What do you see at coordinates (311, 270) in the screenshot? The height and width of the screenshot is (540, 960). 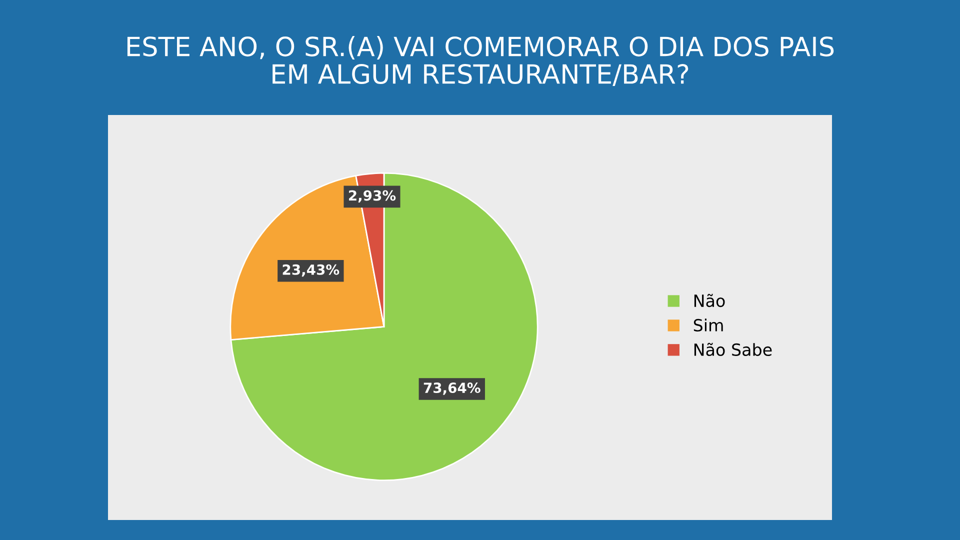 I see `data-label: 23,43%` at bounding box center [311, 270].